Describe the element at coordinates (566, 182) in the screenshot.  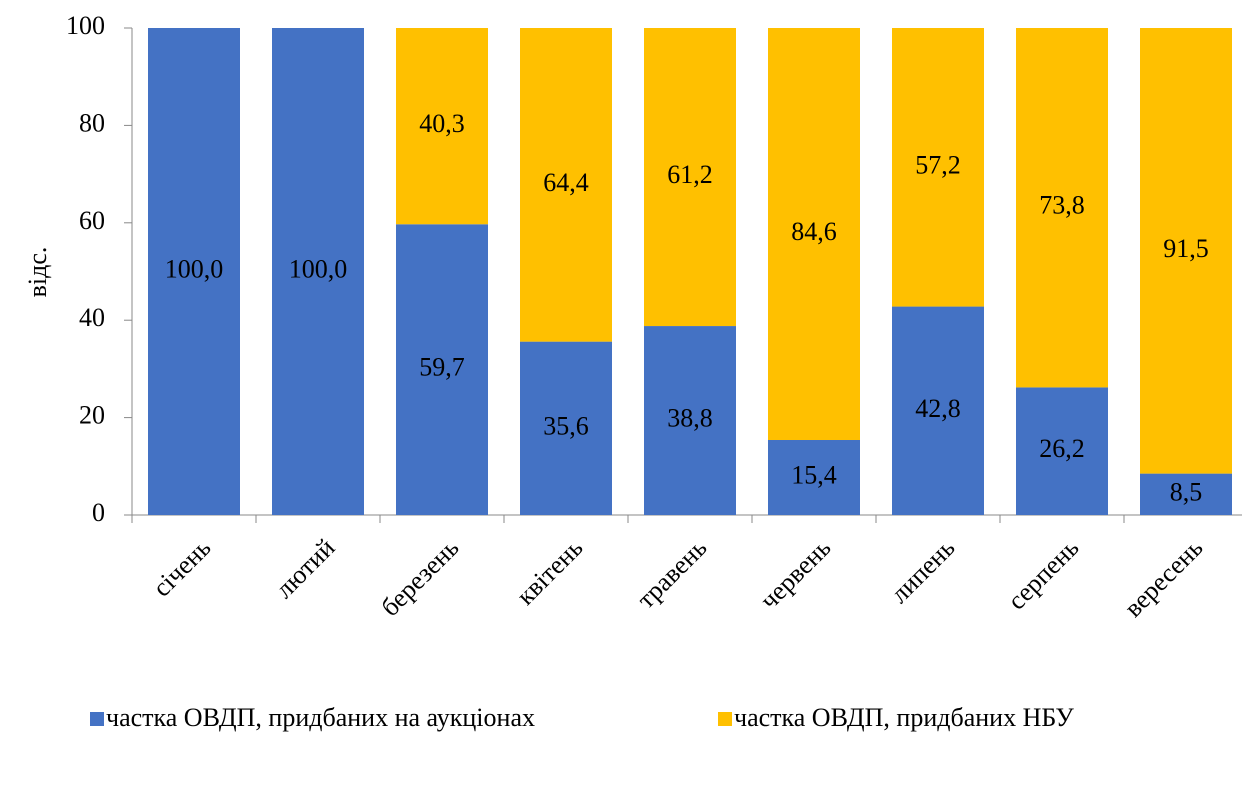
I see `data-label: 64,4` at that location.